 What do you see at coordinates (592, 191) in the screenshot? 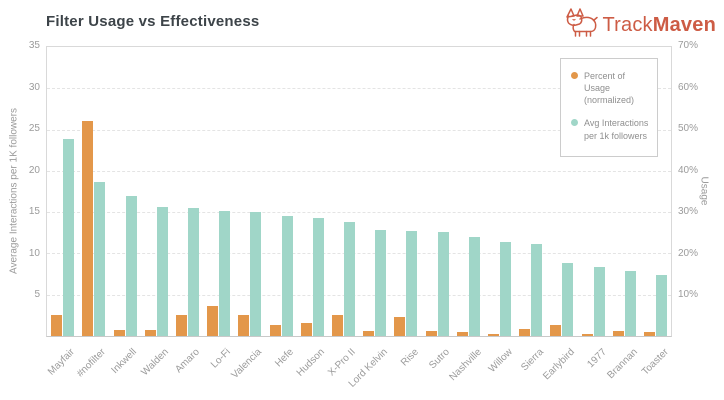
I see `bar-group-1977` at bounding box center [592, 191].